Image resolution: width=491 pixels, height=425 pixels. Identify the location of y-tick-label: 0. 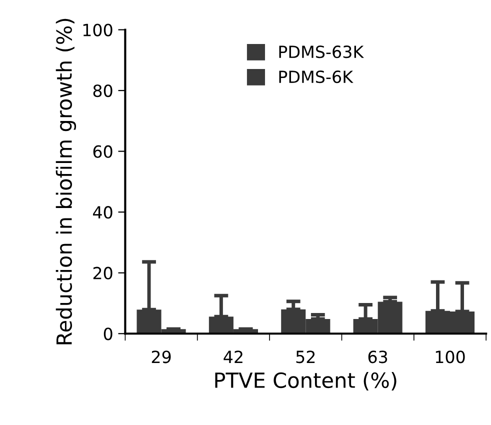
(108, 334).